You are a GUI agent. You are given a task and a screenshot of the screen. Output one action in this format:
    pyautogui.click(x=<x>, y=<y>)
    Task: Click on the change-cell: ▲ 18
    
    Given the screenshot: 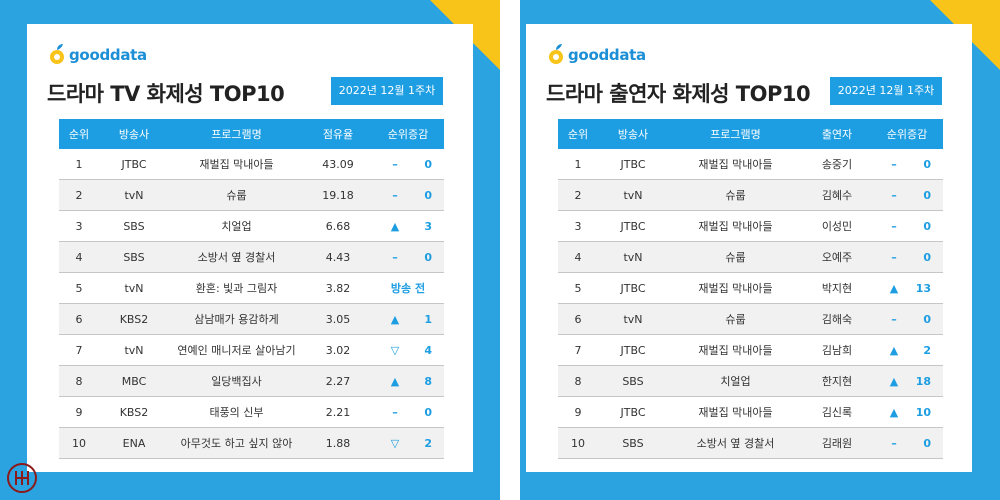 What is the action you would take?
    pyautogui.click(x=907, y=381)
    